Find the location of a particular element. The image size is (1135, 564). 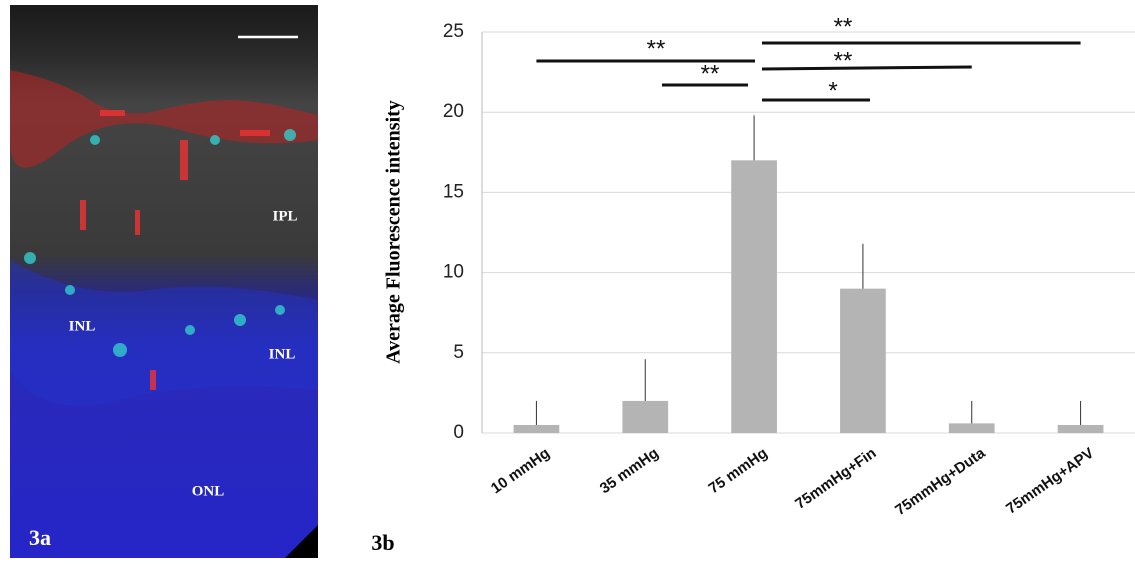

corner is located at coordinates (301, 541).